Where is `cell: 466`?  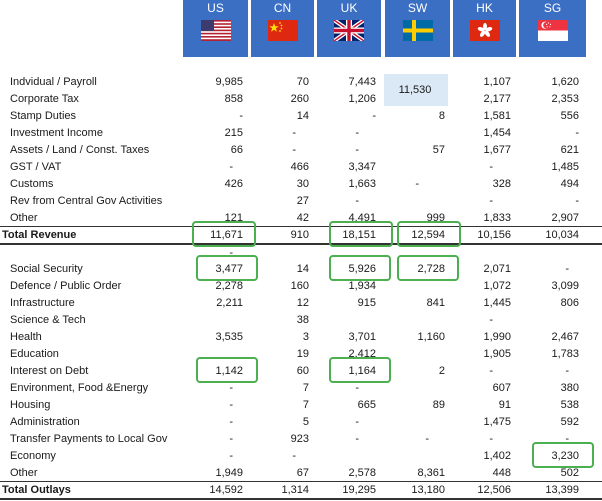
cell: 466 is located at coordinates (299, 167).